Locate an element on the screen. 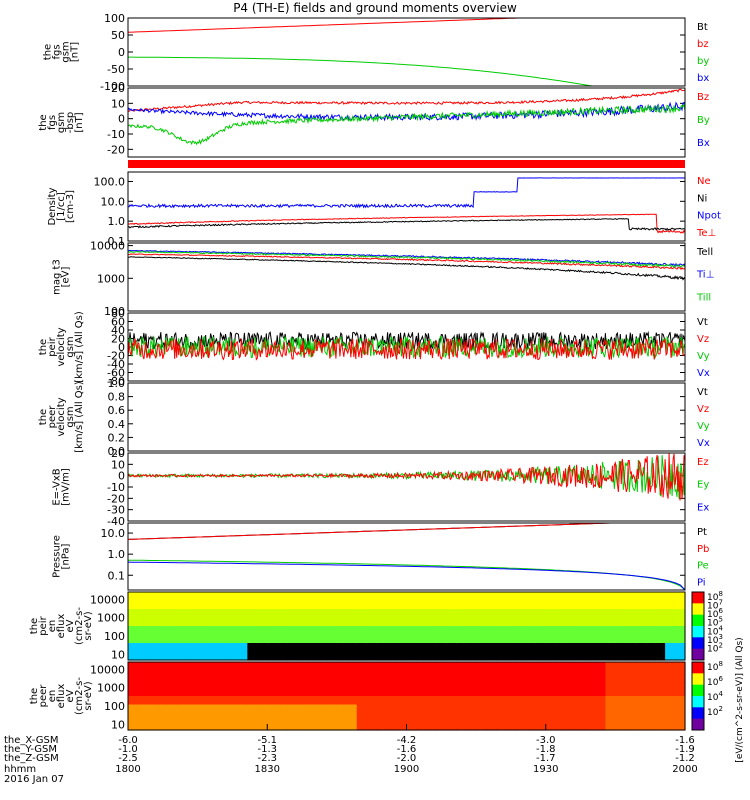 Image resolution: width=750 pixels, height=800 pixels. ephemeris-value: -1.3 is located at coordinates (267, 749).